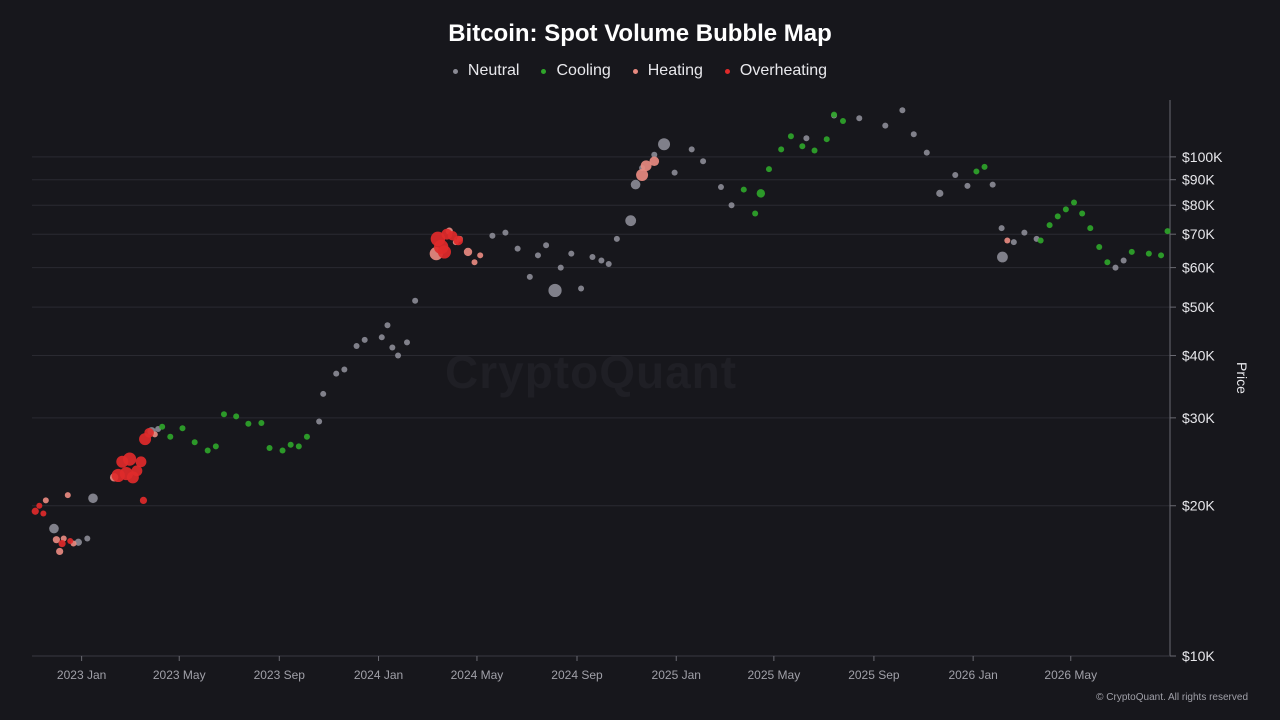 The width and height of the screenshot is (1280, 720). I want to click on legend-item-cooling: Cooling, so click(576, 71).